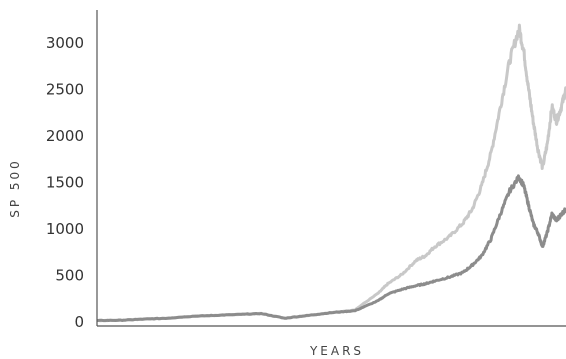 Image resolution: width=566 pixels, height=359 pixels. I want to click on y-tick-label: 1000, so click(65, 229).